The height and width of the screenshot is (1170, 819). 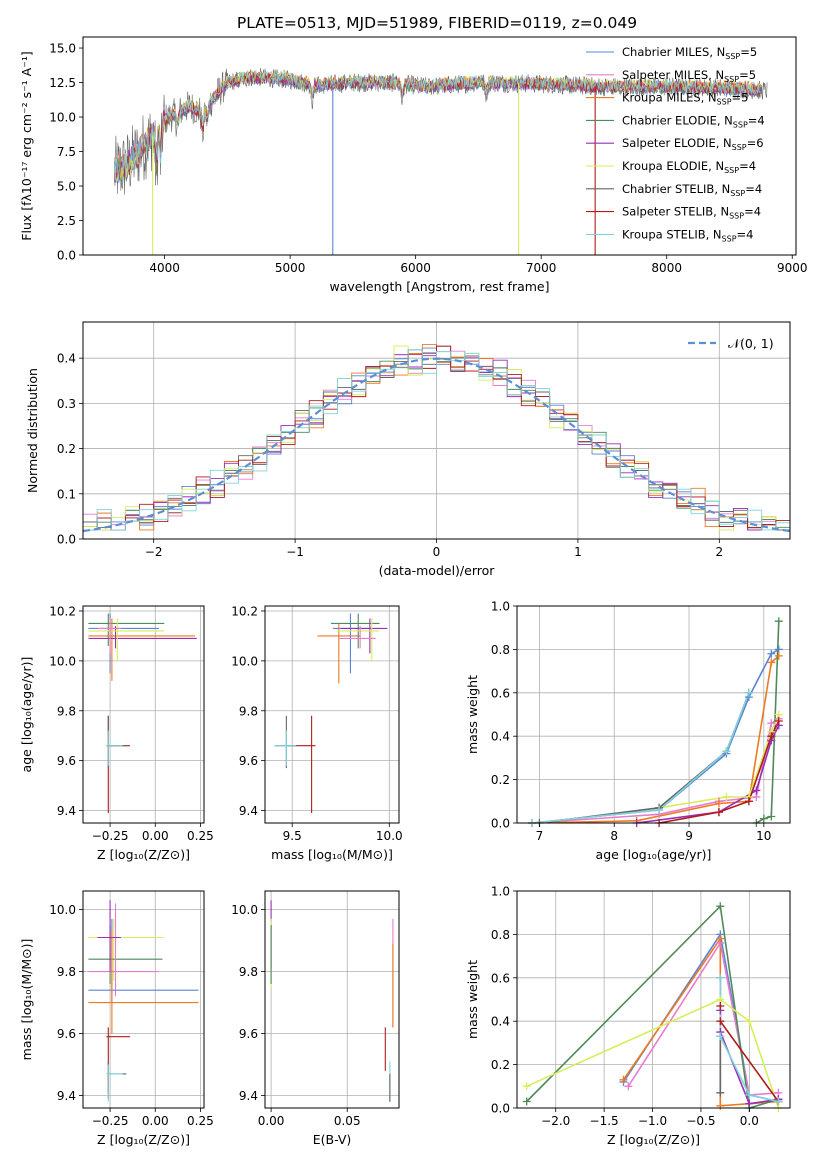 What do you see at coordinates (691, 213) in the screenshot?
I see `legend-label-salpeter_stelib: Salpeter STELIB, NSSP=4` at bounding box center [691, 213].